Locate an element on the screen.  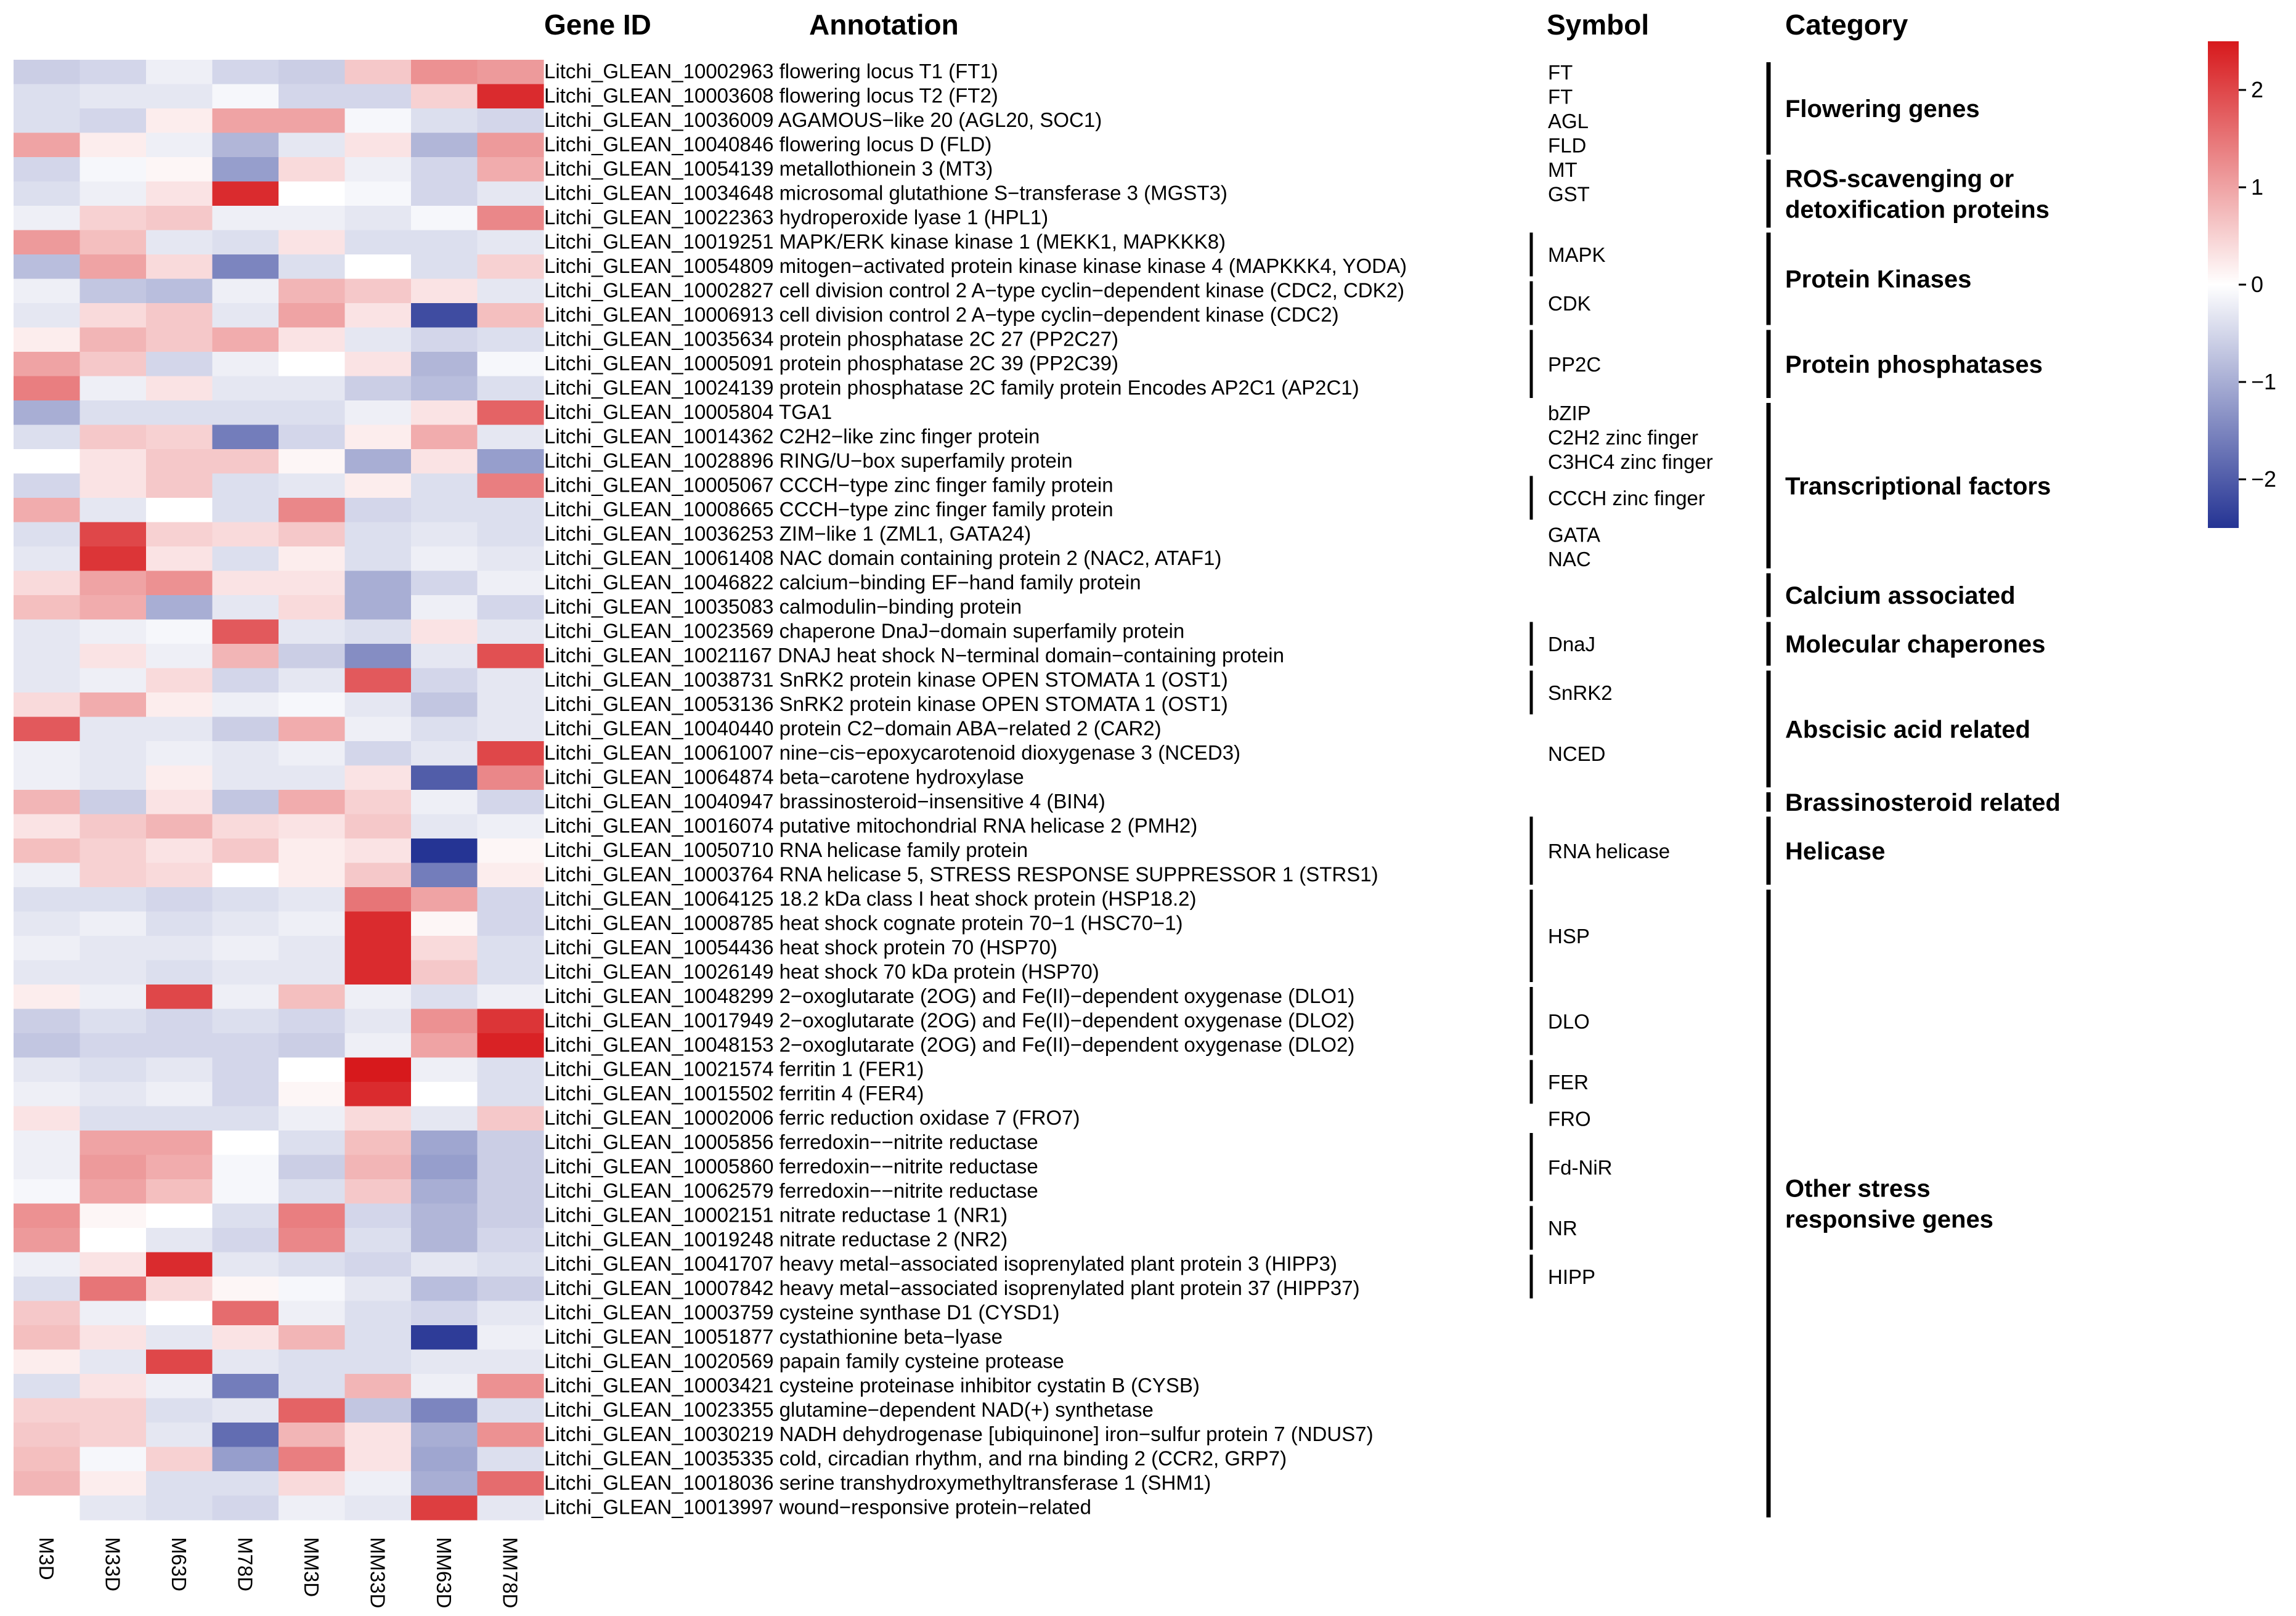
row-label: Litchi_GLEAN_10015502 ferritin 4 (FER4) is located at coordinates (734, 1093).